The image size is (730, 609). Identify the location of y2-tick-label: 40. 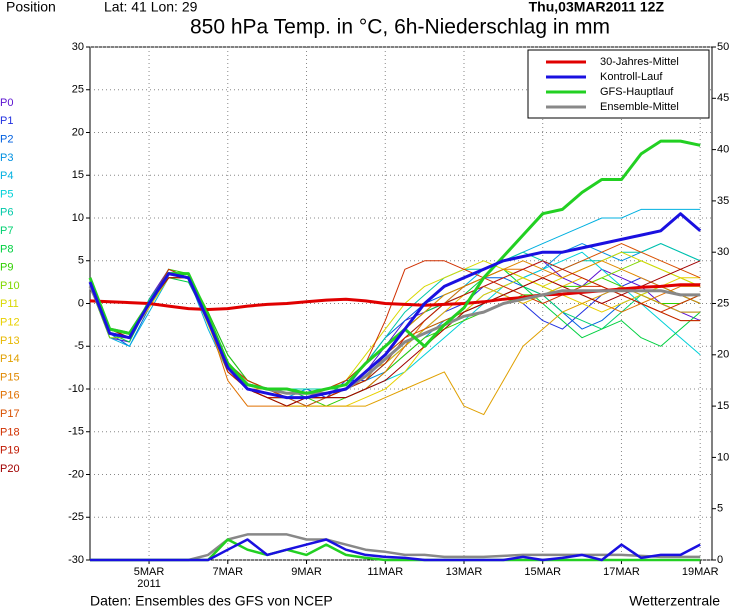
(723, 150).